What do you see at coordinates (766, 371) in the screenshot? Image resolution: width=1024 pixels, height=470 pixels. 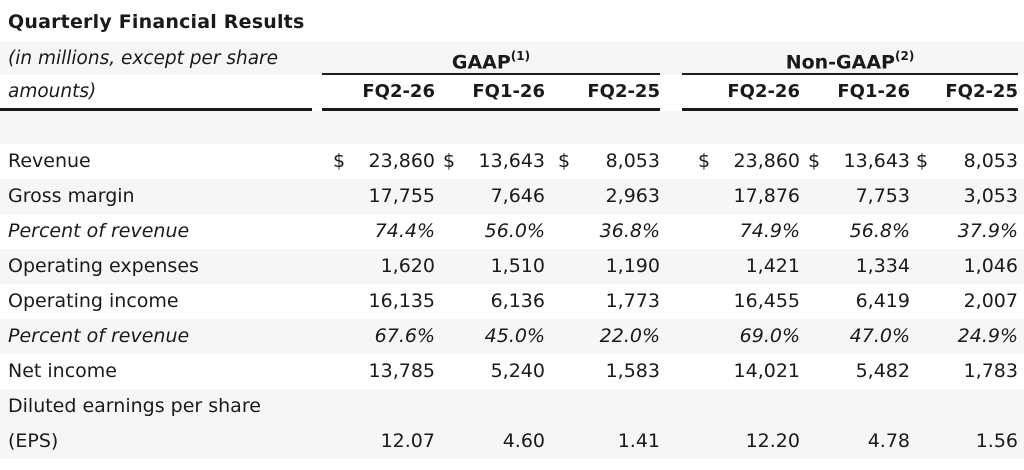 I see `cell-nongaap-fq2-26: 14,021` at bounding box center [766, 371].